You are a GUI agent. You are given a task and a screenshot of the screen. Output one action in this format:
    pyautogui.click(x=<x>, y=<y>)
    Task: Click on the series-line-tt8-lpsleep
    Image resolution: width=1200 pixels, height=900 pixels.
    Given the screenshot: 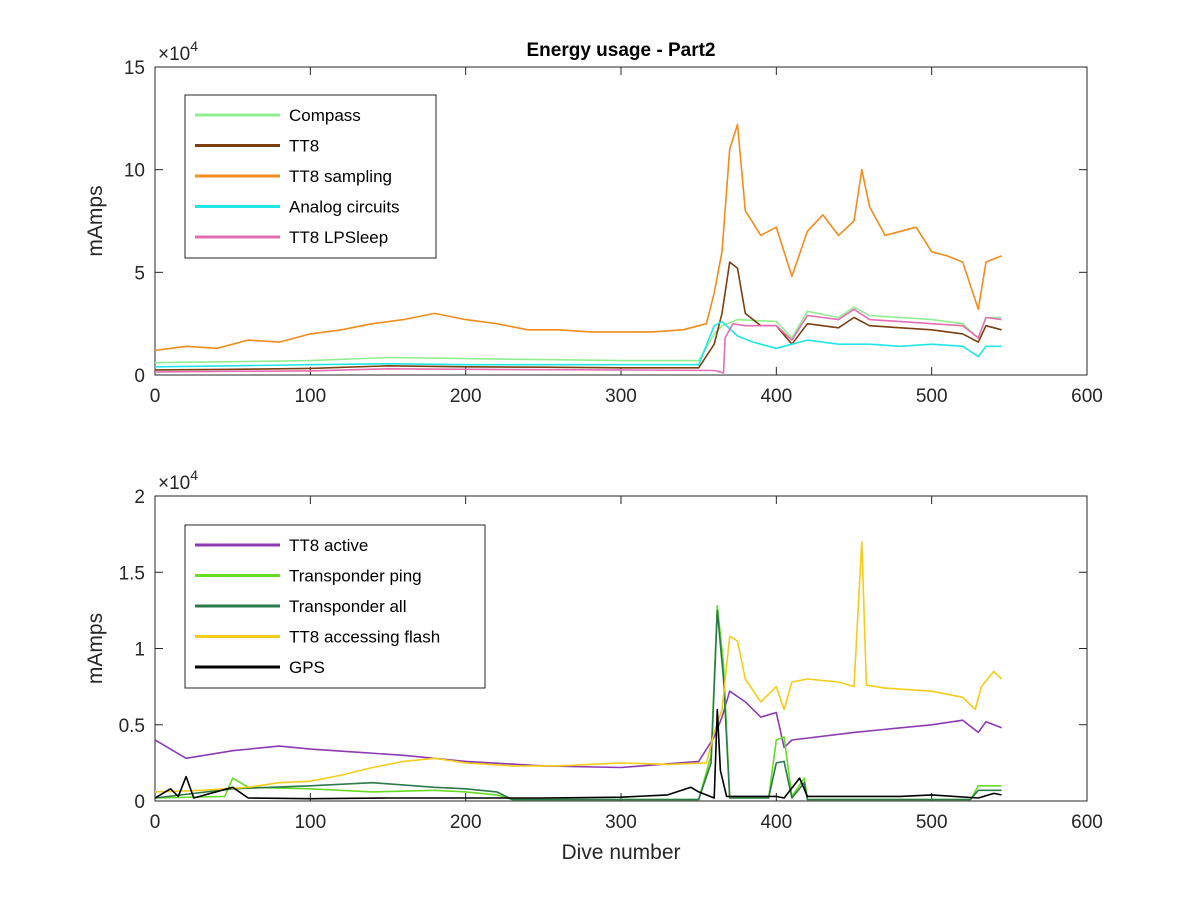 What is the action you would take?
    pyautogui.click(x=578, y=341)
    